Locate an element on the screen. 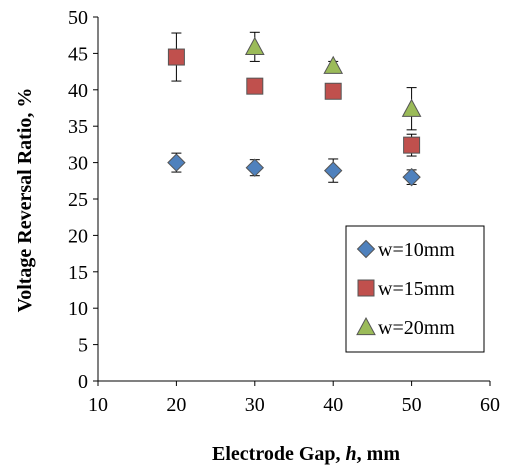  x-tick-label: 20 is located at coordinates (176, 405).